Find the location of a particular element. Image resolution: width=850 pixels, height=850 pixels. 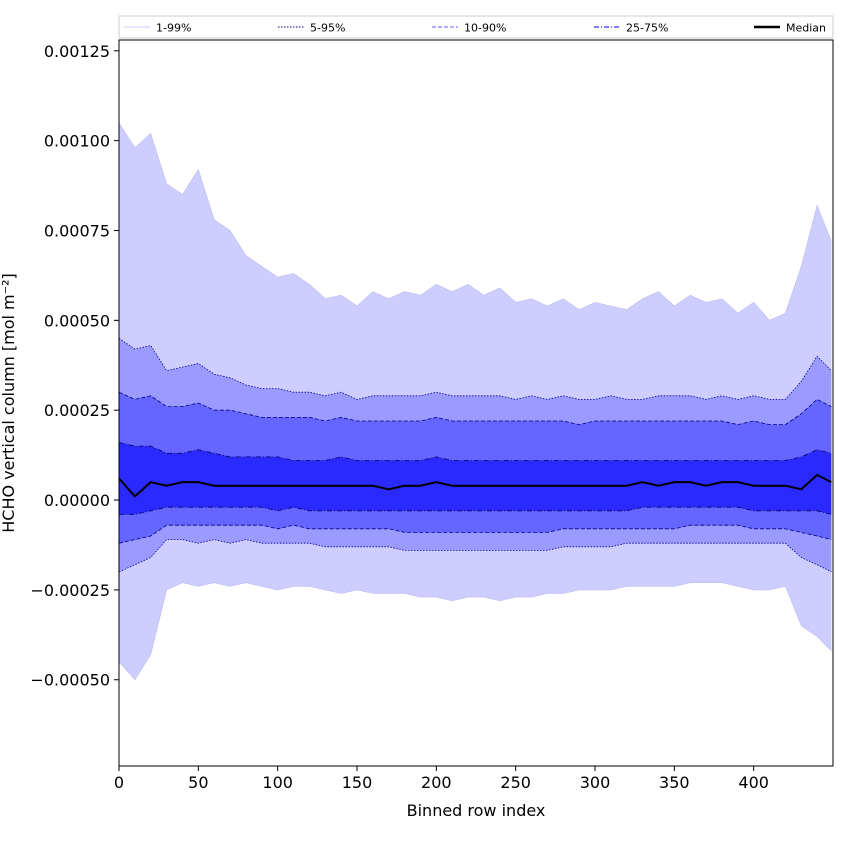

x-tick-label: 200 is located at coordinates (436, 782).